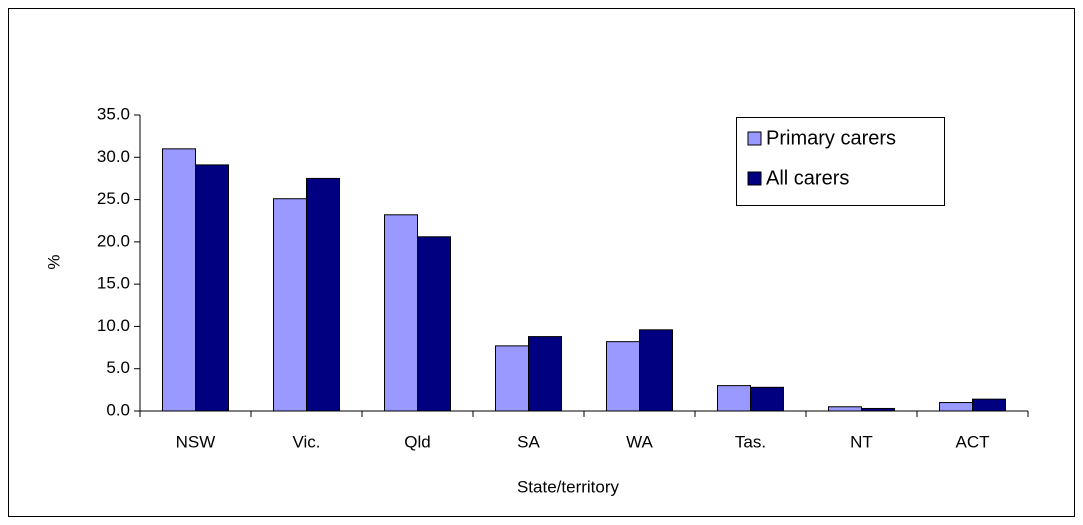  I want to click on y-tick-label: 25.0, so click(113, 198).